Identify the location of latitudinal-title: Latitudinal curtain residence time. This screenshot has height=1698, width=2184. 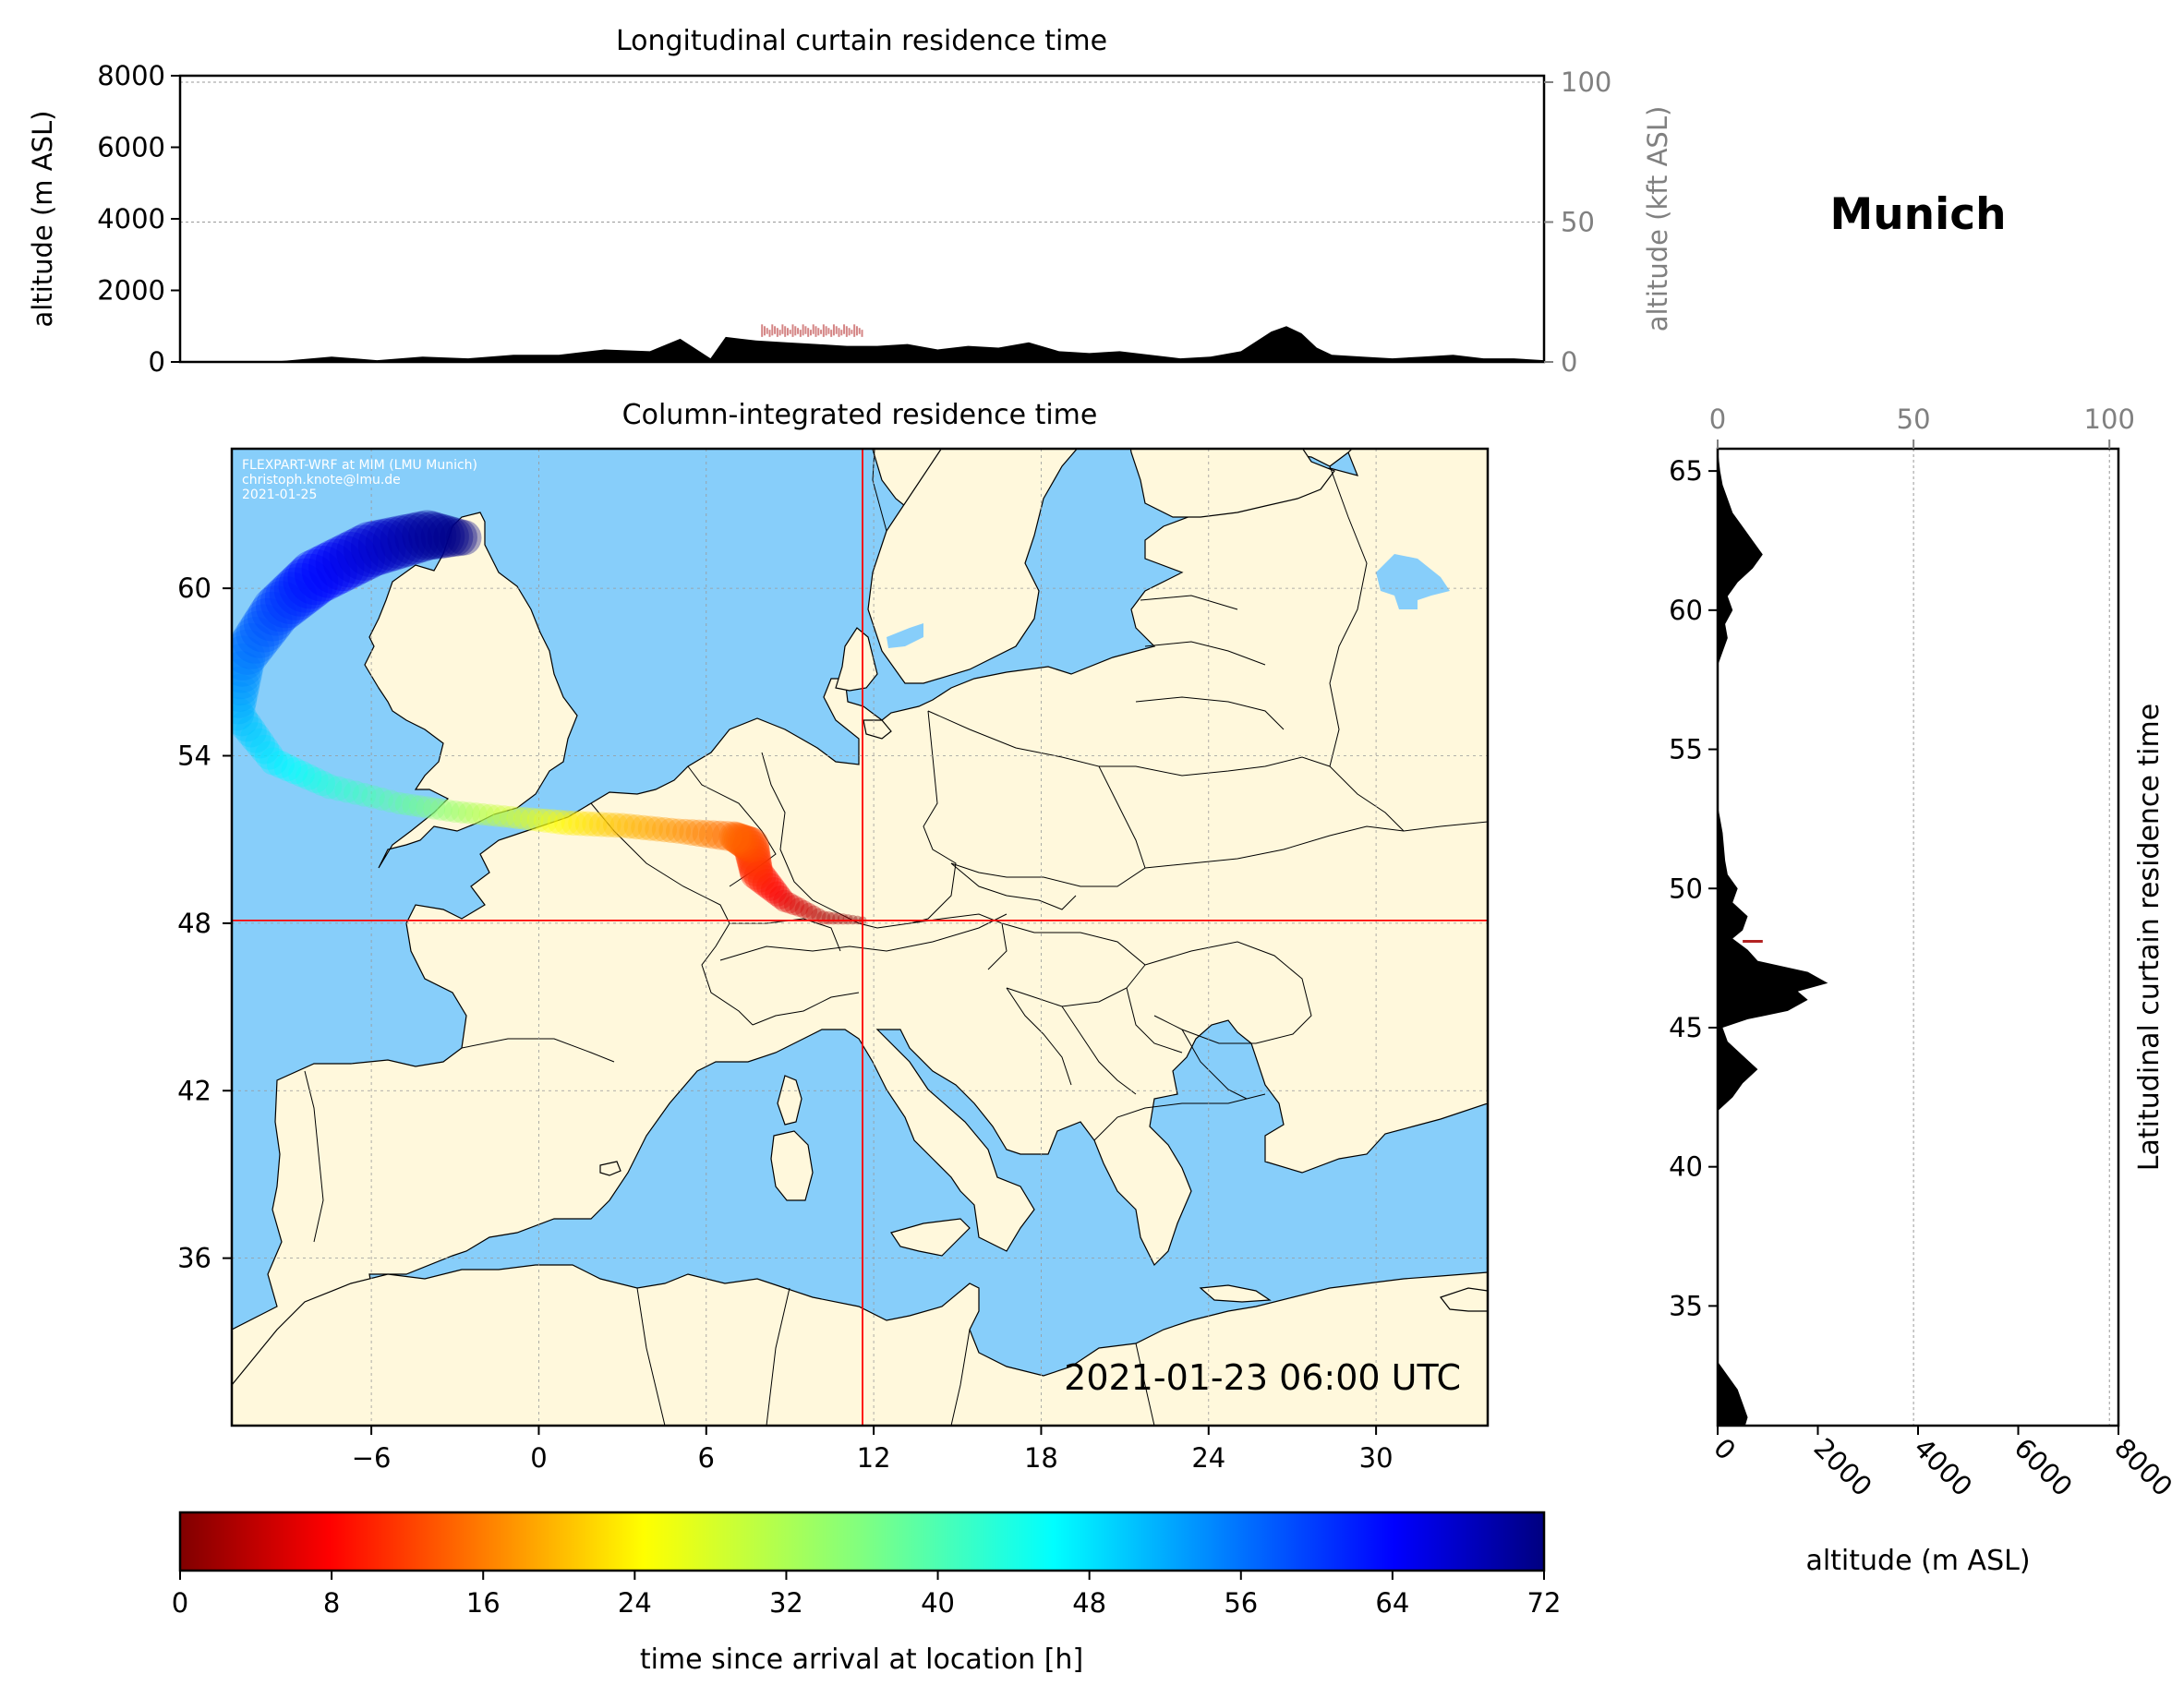
(2149, 937).